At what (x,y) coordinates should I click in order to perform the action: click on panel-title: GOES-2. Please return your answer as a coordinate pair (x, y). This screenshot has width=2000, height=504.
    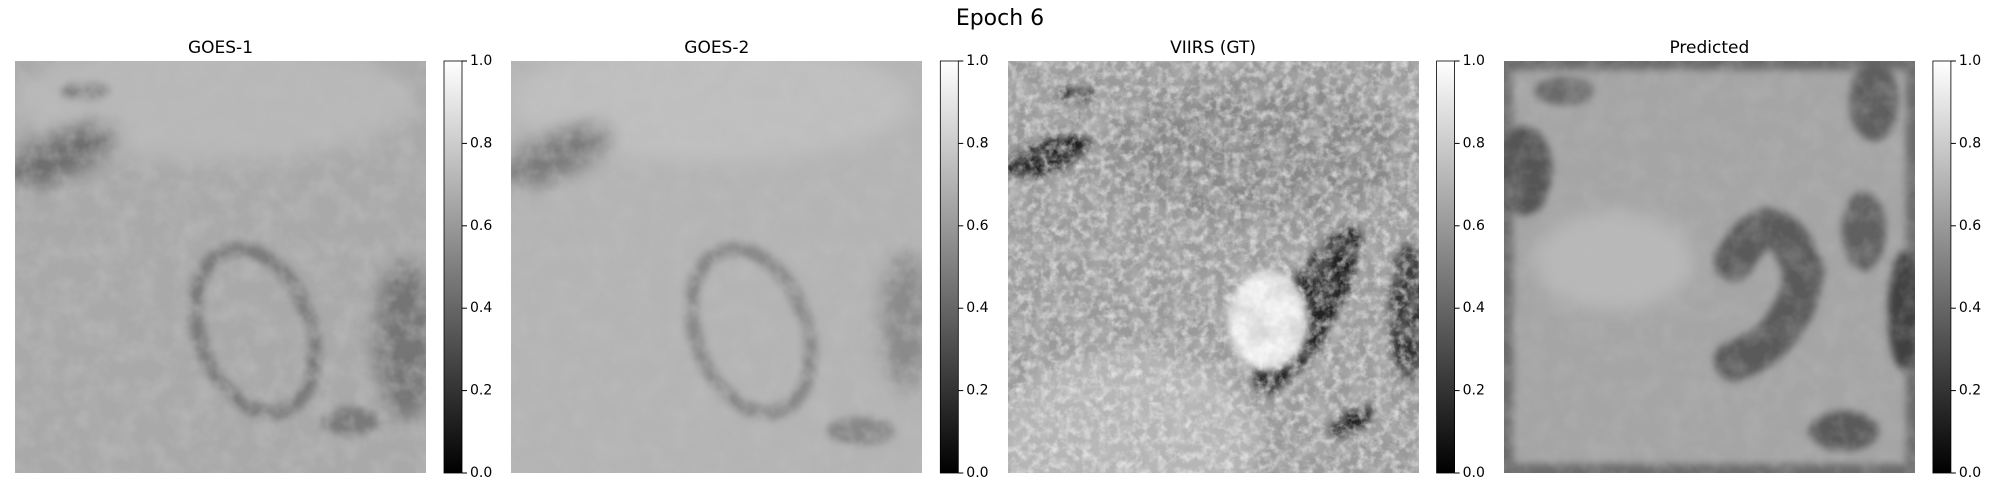
    Looking at the image, I should click on (716, 48).